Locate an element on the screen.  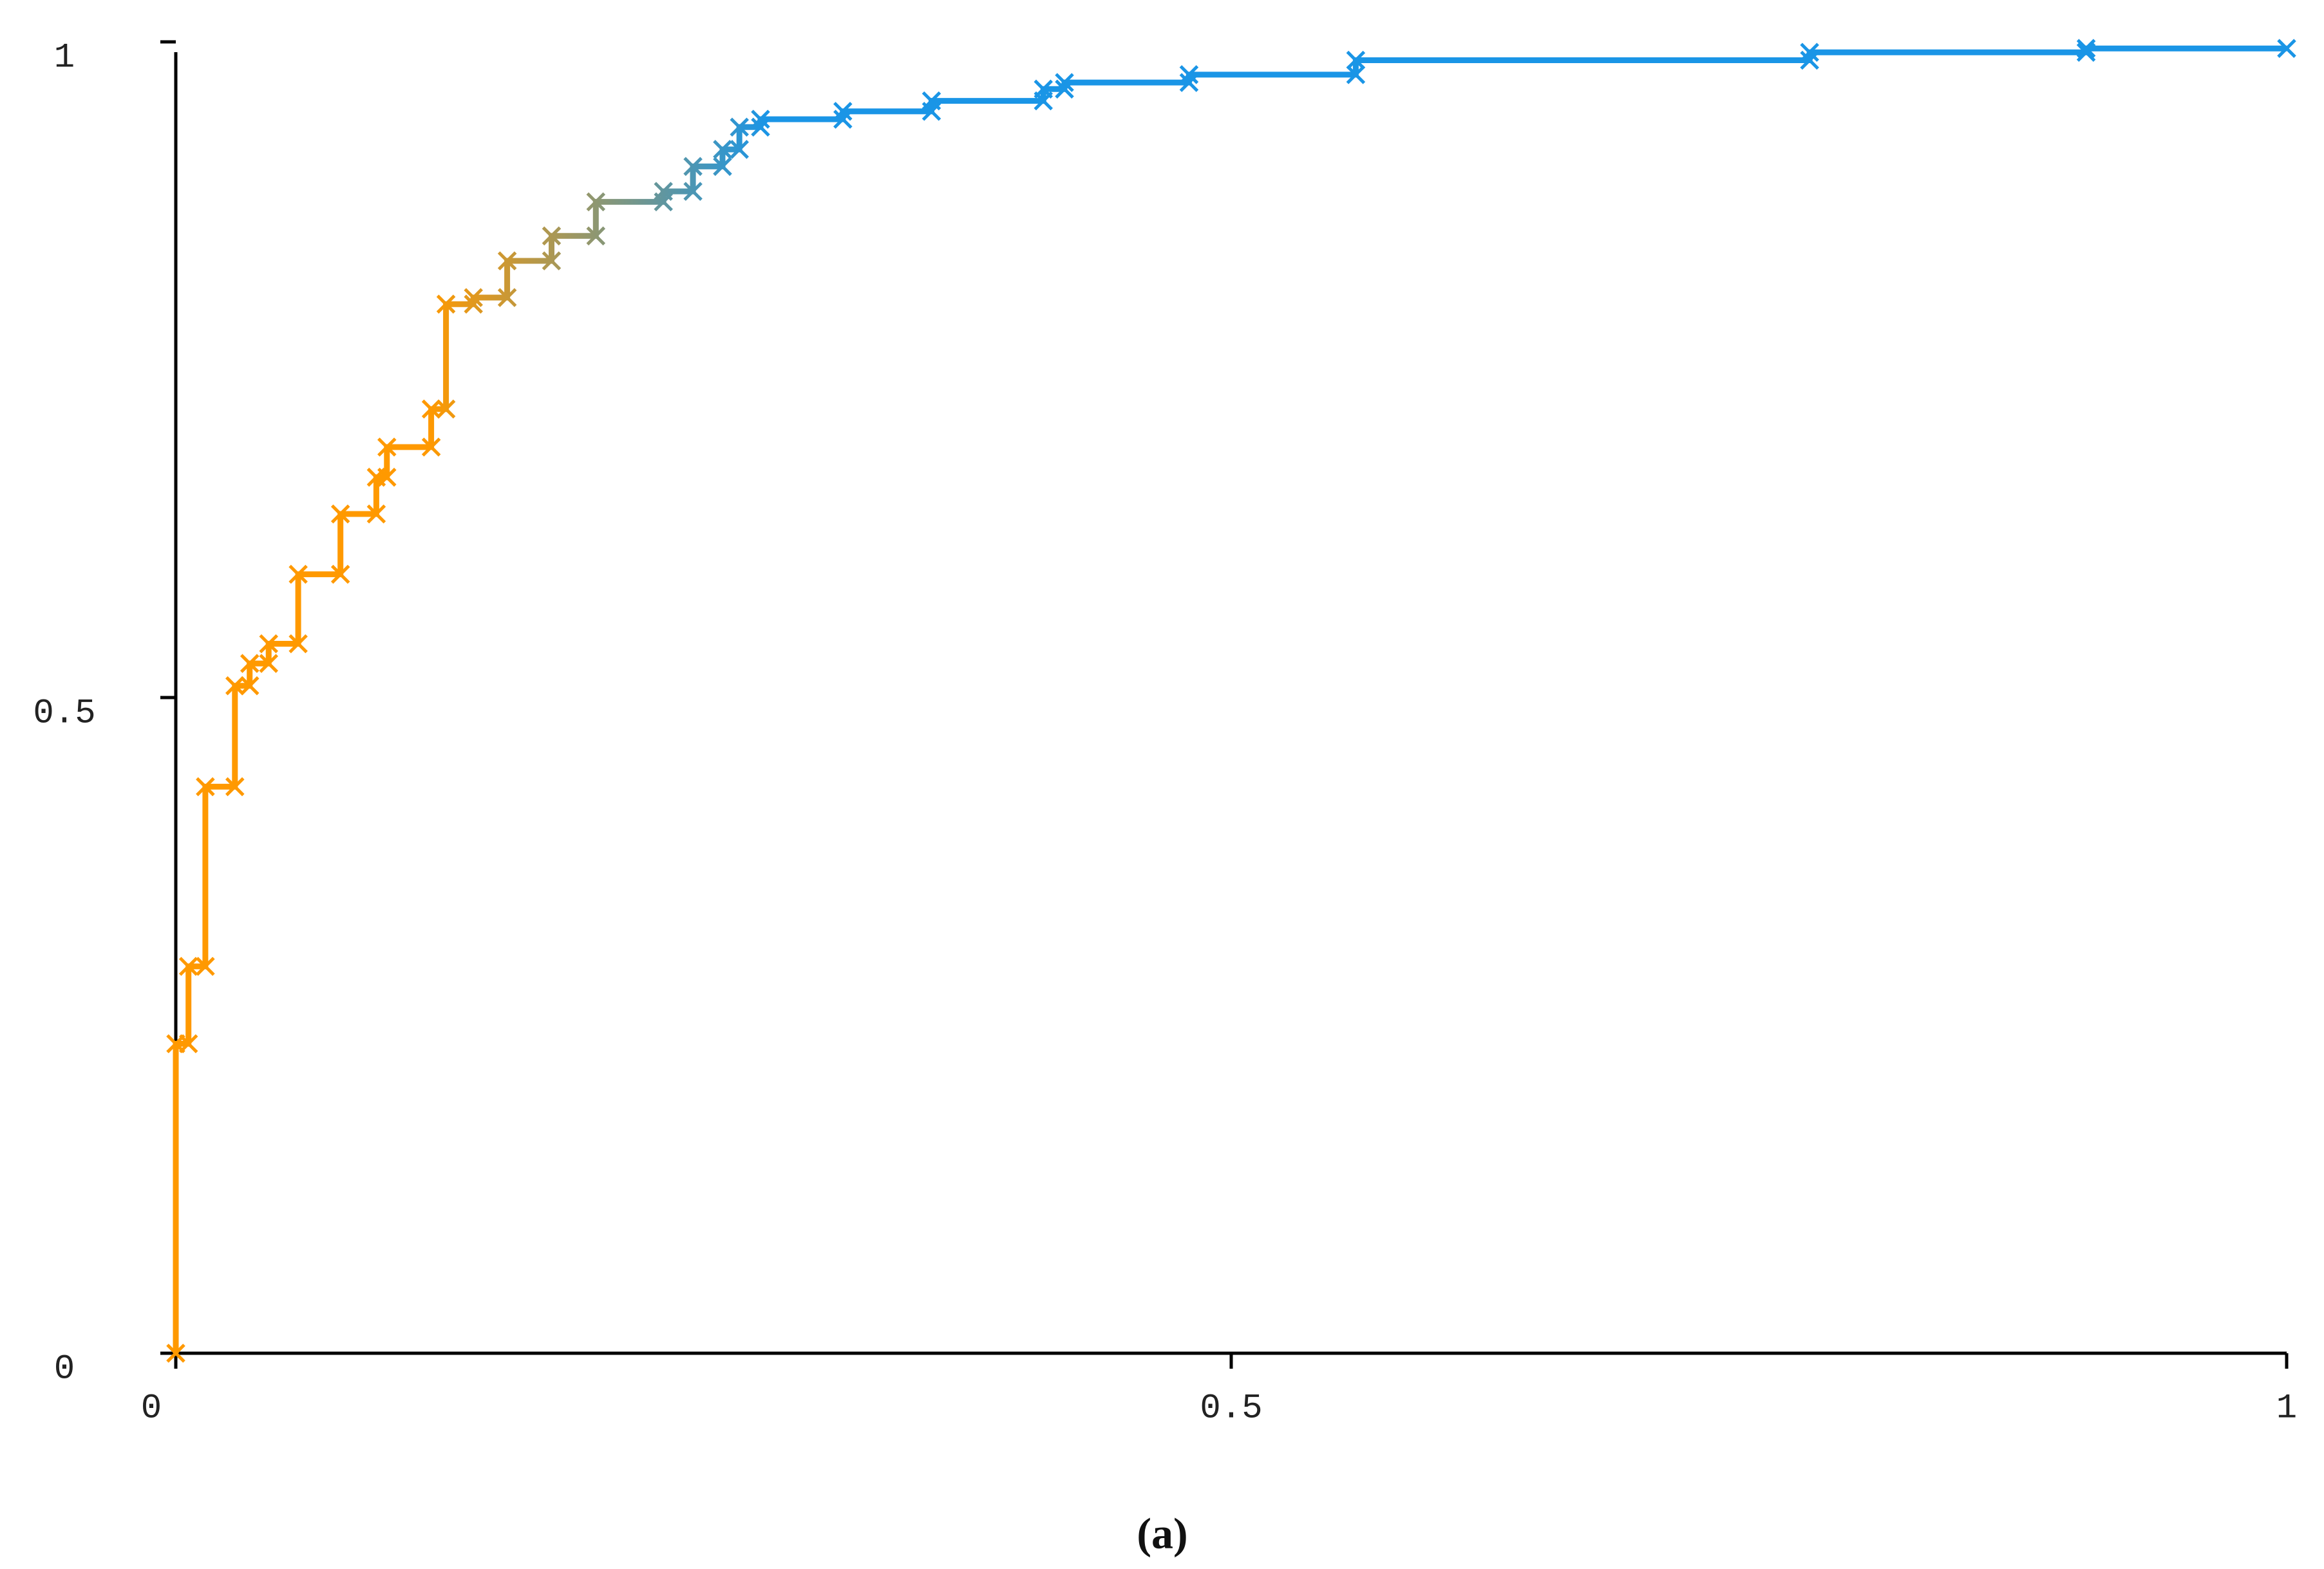
x-tick-label: 0.5 is located at coordinates (1231, 1408).